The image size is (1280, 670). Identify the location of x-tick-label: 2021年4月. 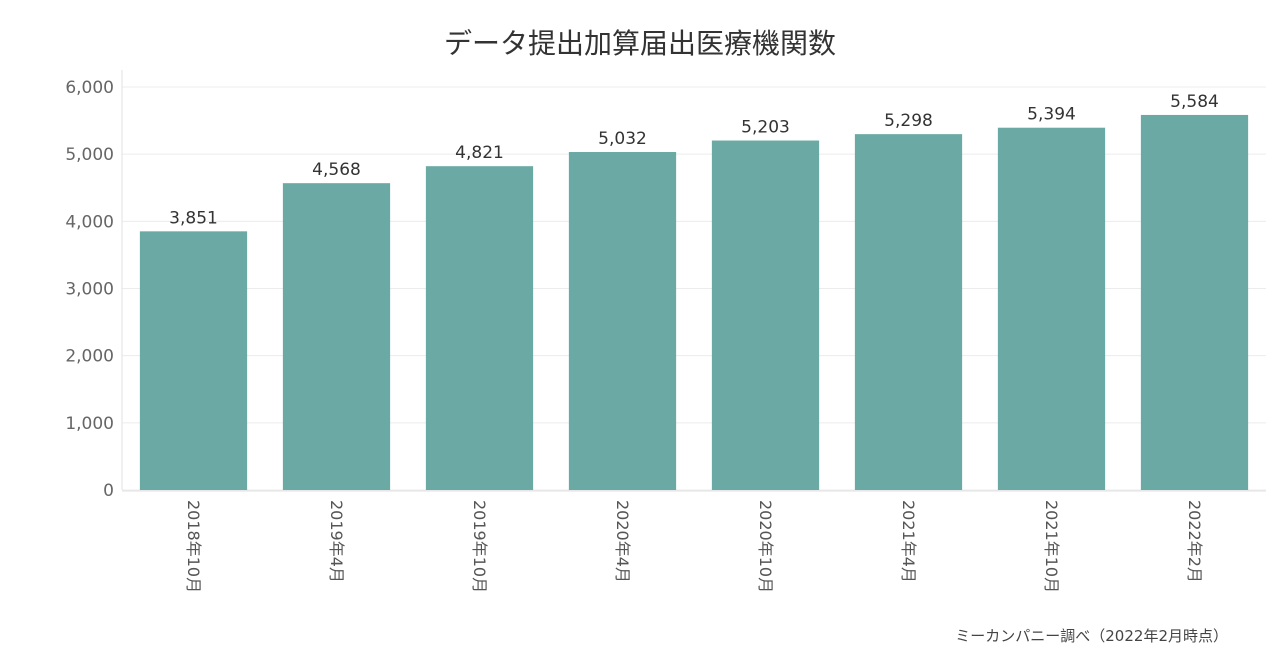
(908, 541).